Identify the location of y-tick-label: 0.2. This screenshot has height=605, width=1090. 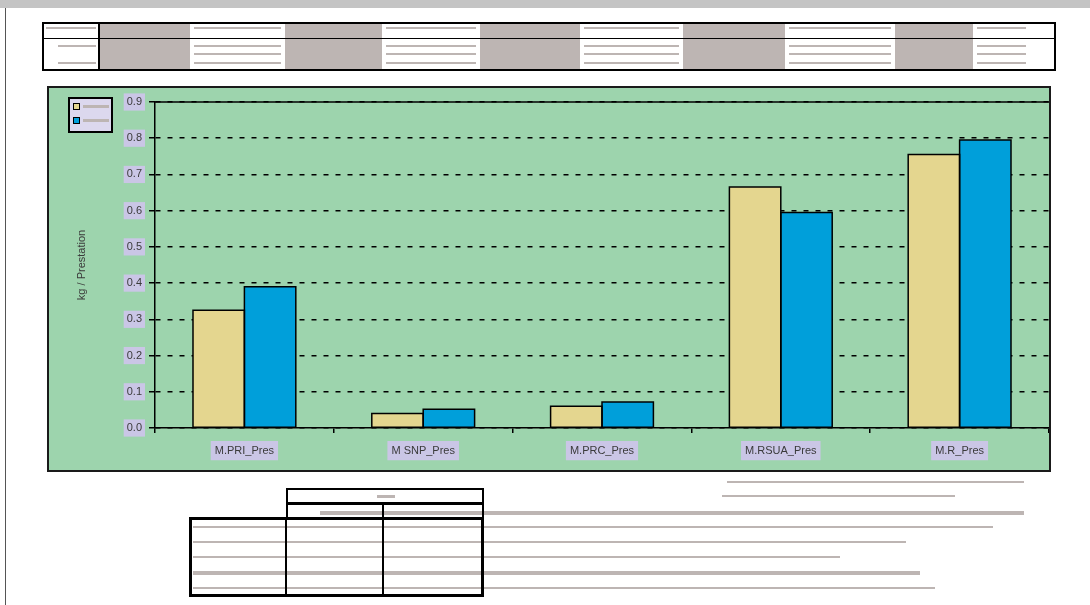
(134, 354).